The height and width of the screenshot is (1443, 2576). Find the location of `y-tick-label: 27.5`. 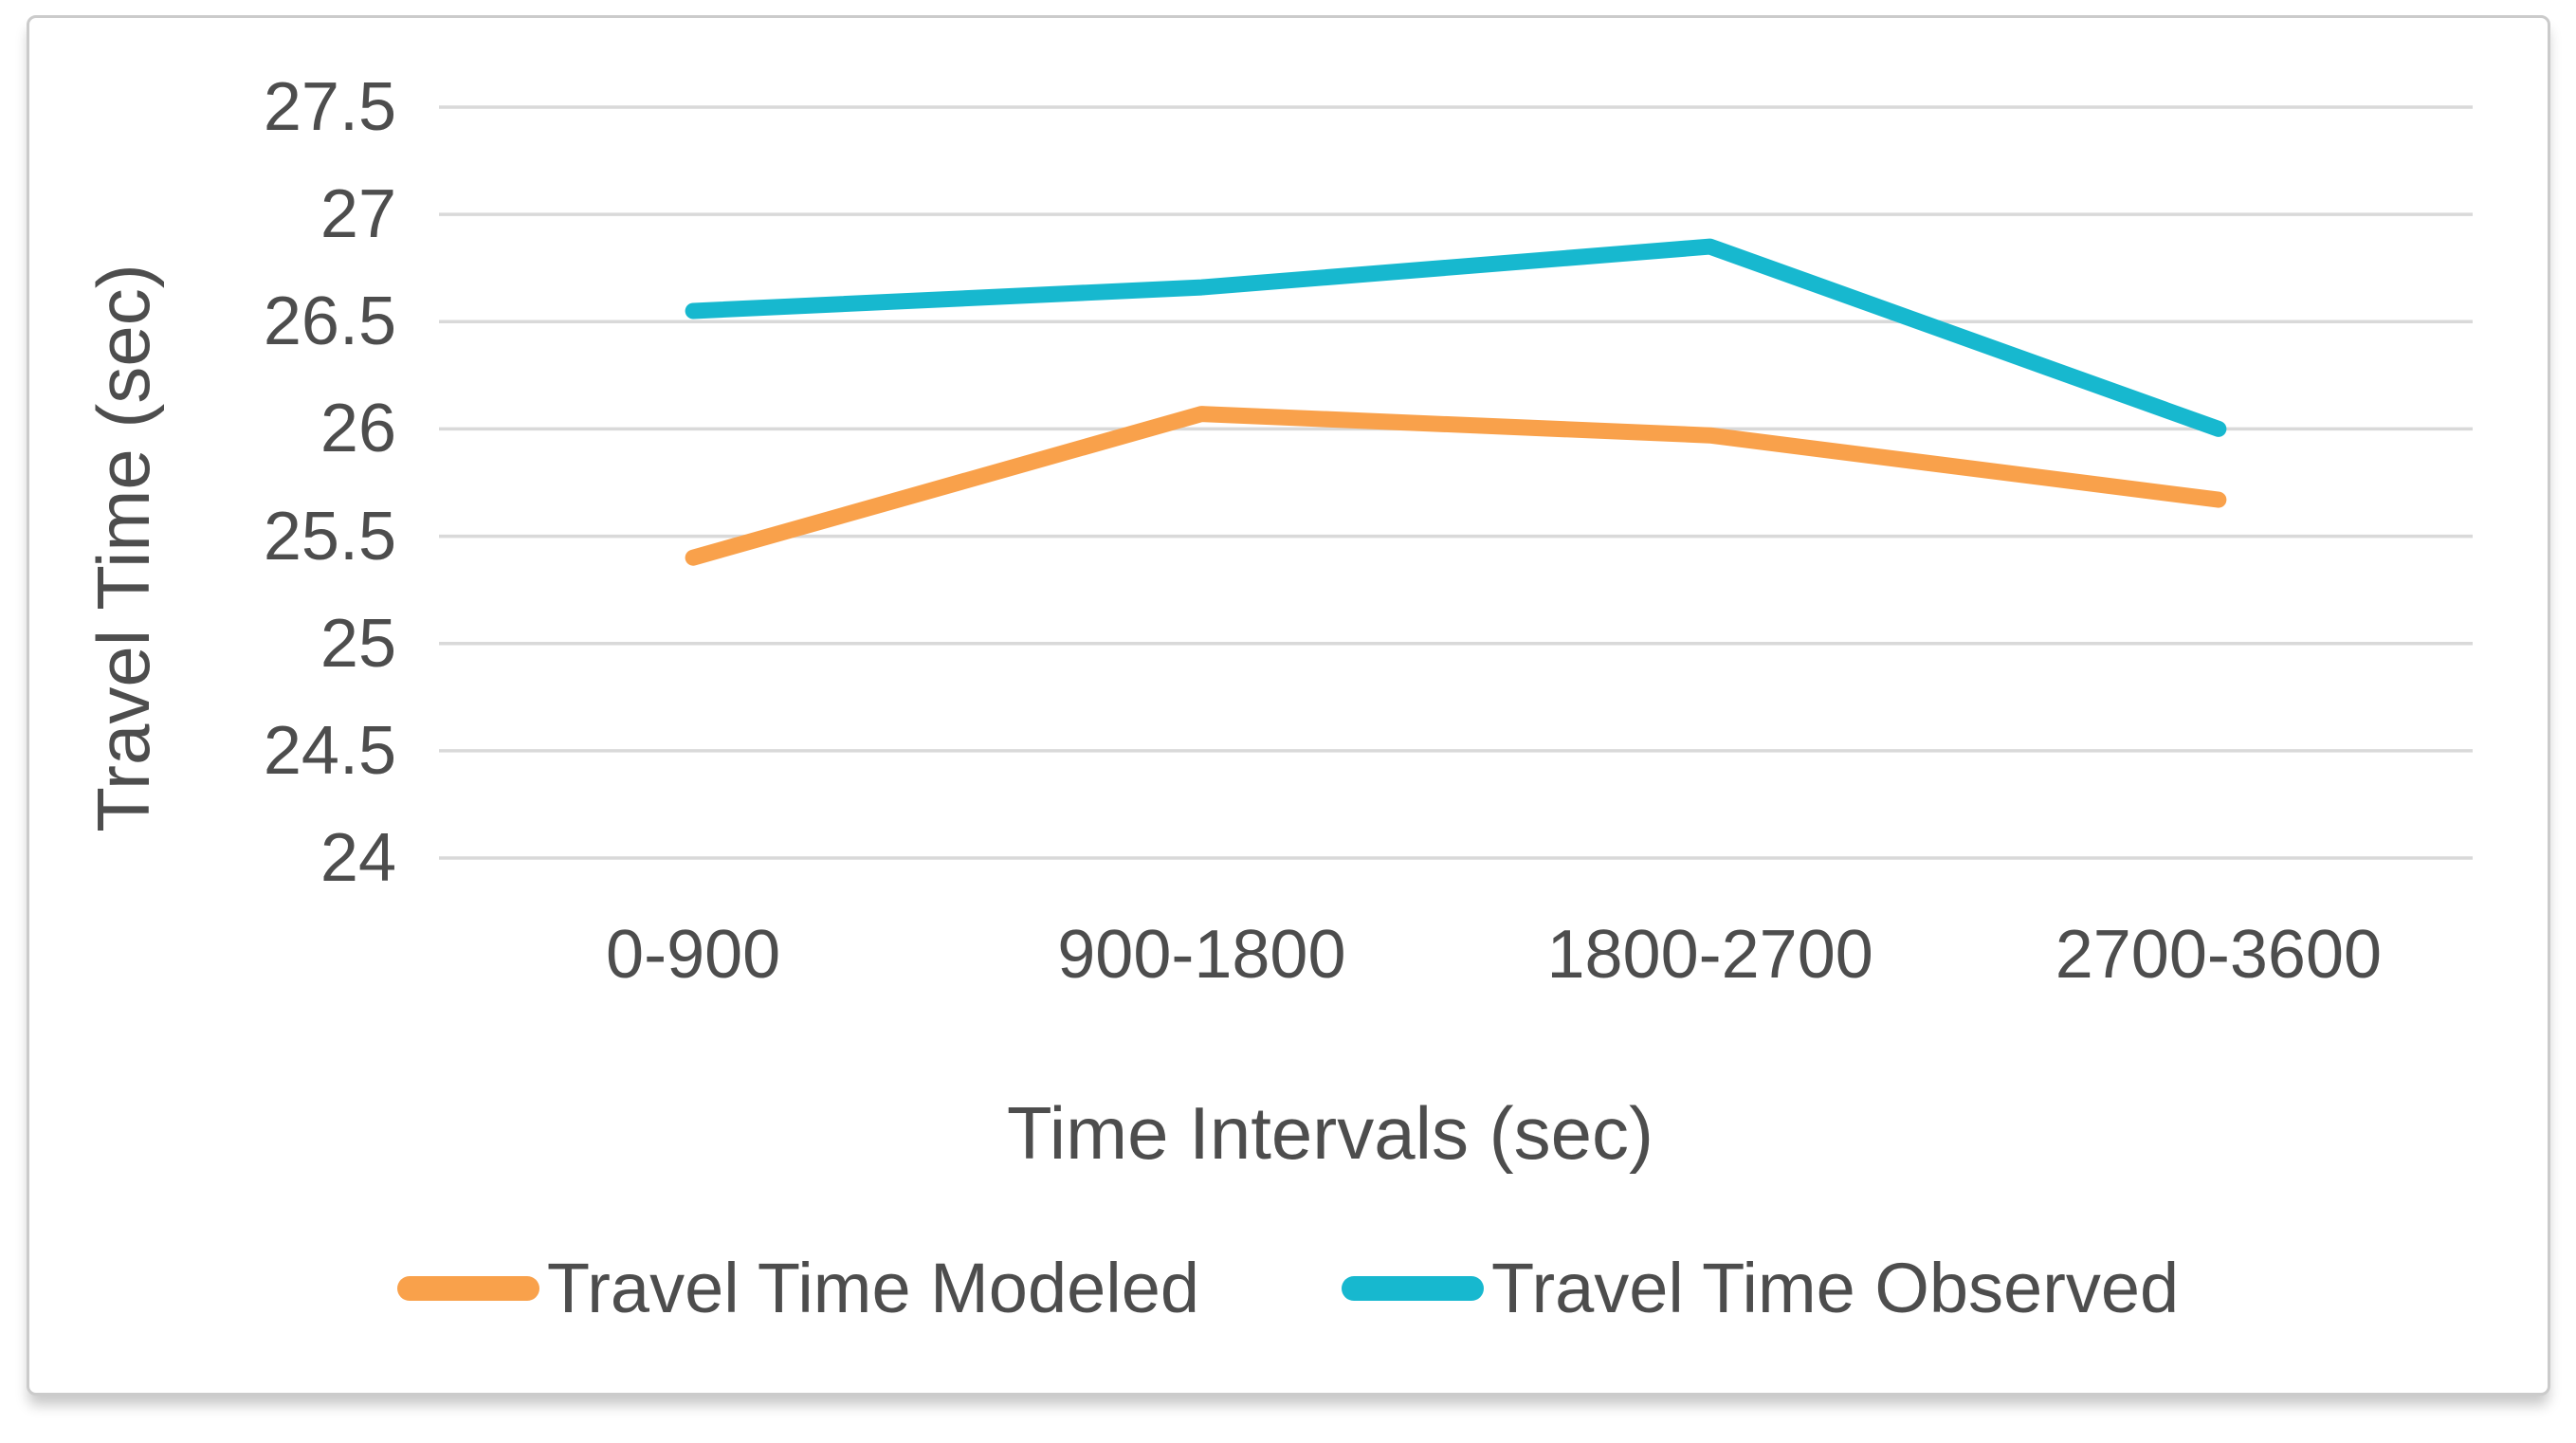

y-tick-label: 27.5 is located at coordinates (329, 107).